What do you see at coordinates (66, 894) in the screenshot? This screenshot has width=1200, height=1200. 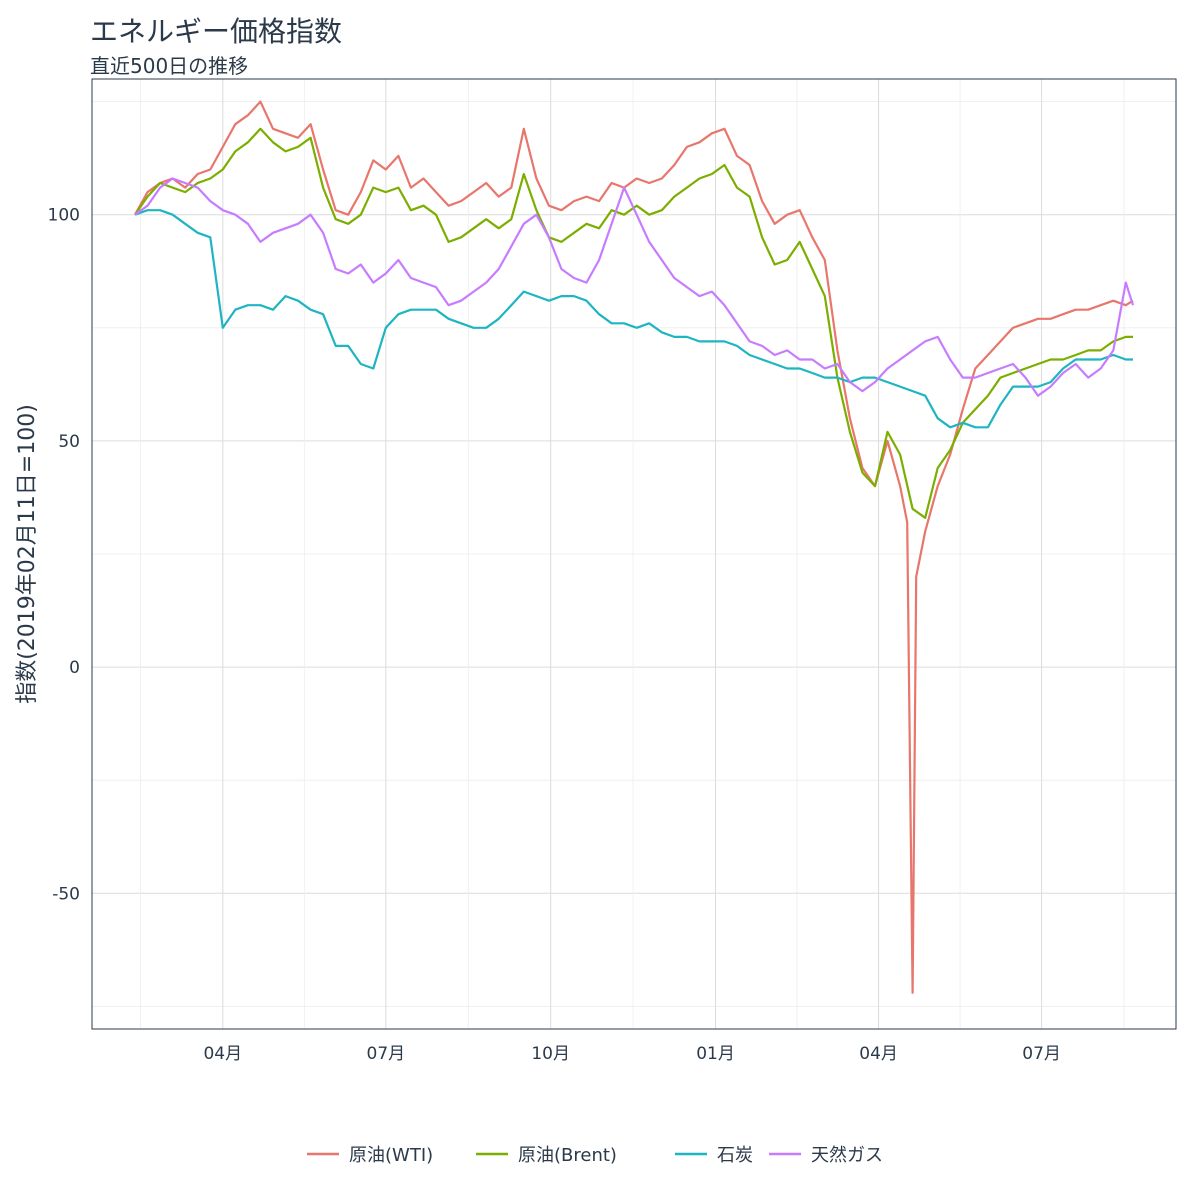 I see `y-tick-label: -50` at bounding box center [66, 894].